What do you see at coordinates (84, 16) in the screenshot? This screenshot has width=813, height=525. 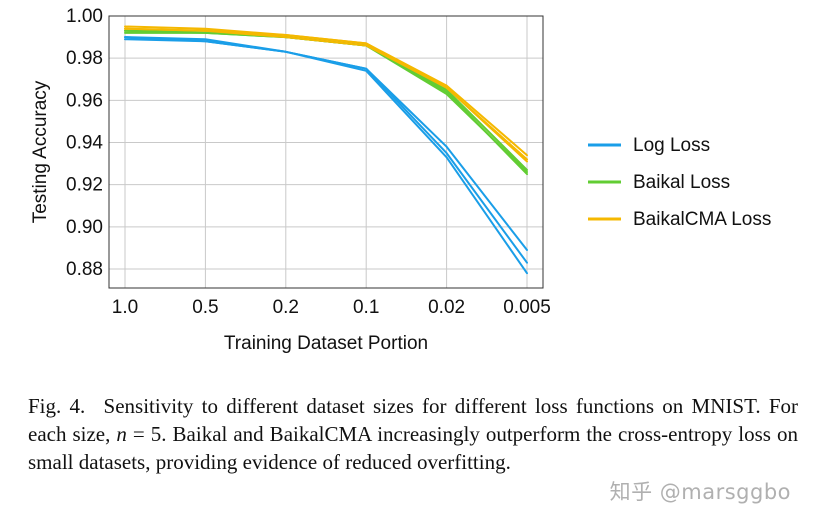 I see `y-tick-label: 1.00` at bounding box center [84, 16].